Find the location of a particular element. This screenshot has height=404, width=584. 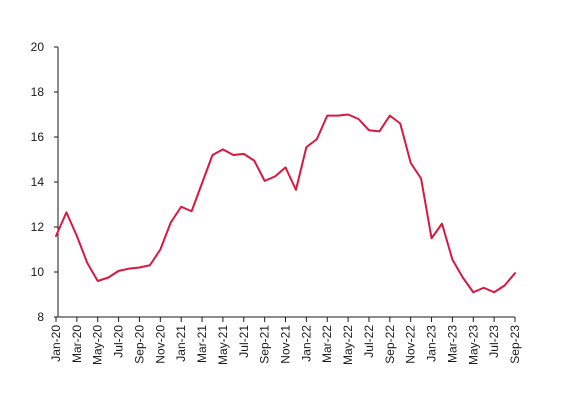

x-tick-label: May-20 is located at coordinates (98, 345).